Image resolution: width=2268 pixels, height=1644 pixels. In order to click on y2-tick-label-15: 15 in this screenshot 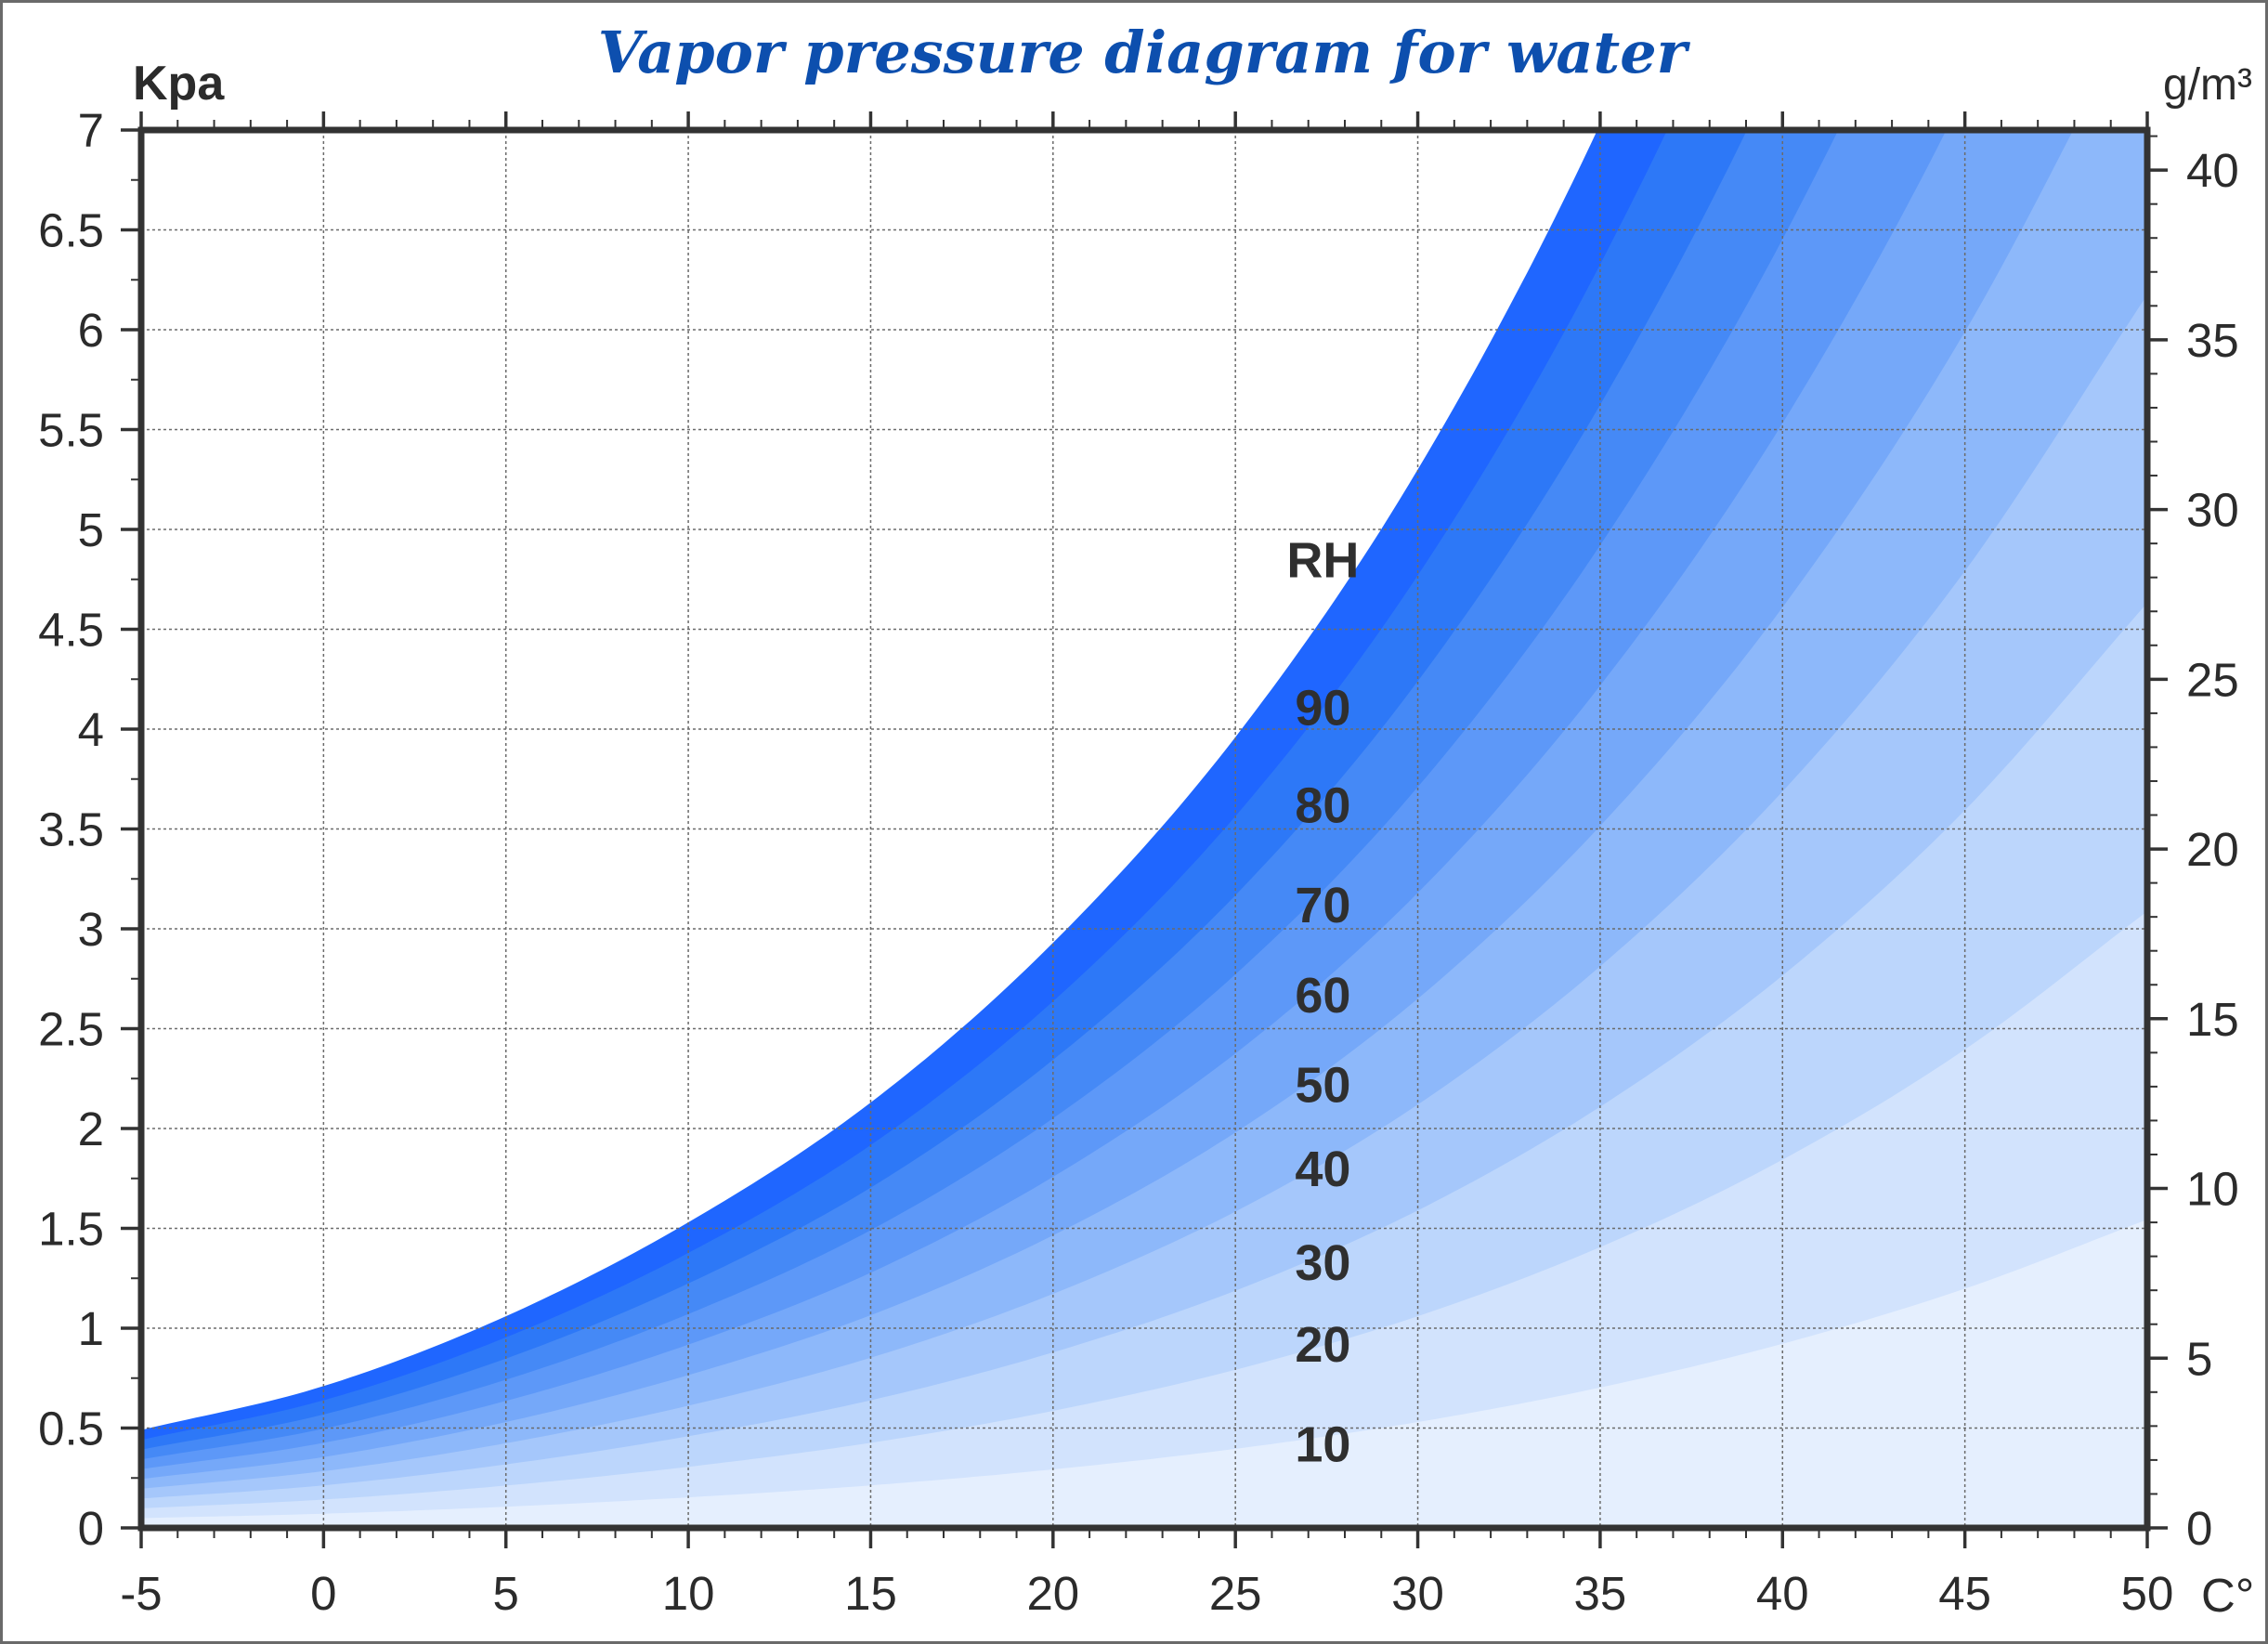, I will do `click(2212, 1019)`.